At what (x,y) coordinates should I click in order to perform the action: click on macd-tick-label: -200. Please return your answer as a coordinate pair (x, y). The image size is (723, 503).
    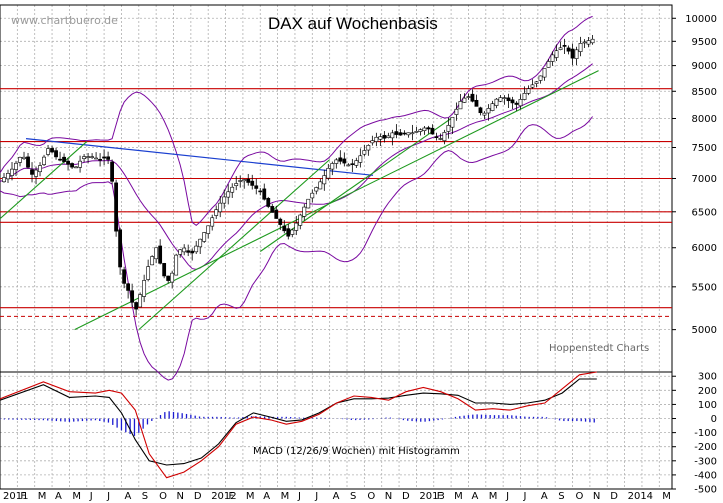
    Looking at the image, I should click on (705, 447).